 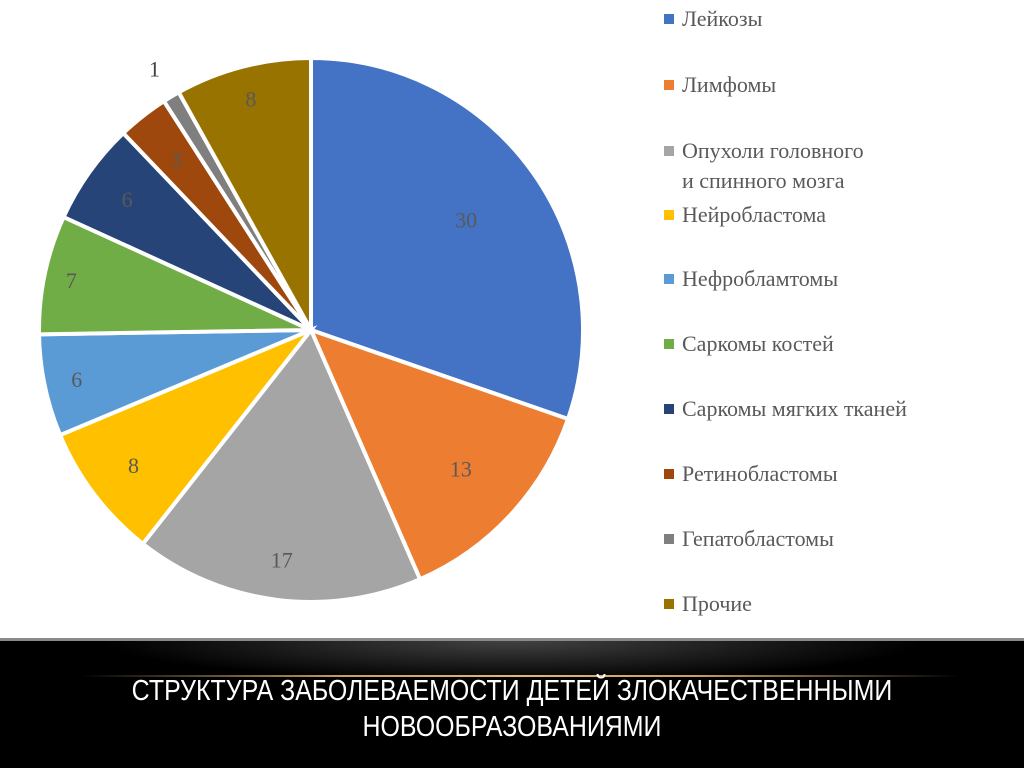 I want to click on legend-item: Гепатобластомы, so click(x=749, y=539).